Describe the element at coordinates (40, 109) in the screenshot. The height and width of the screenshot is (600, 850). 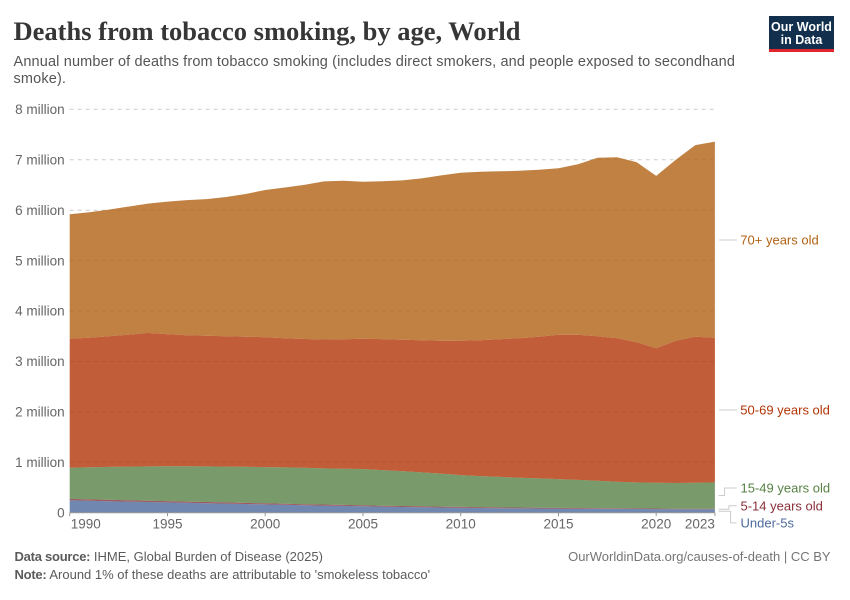
I see `svg-text: 8 million` at that location.